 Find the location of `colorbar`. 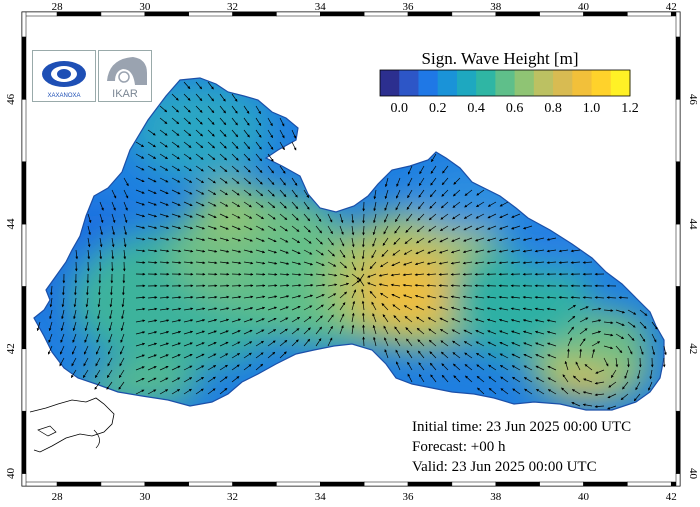

colorbar is located at coordinates (505, 83).